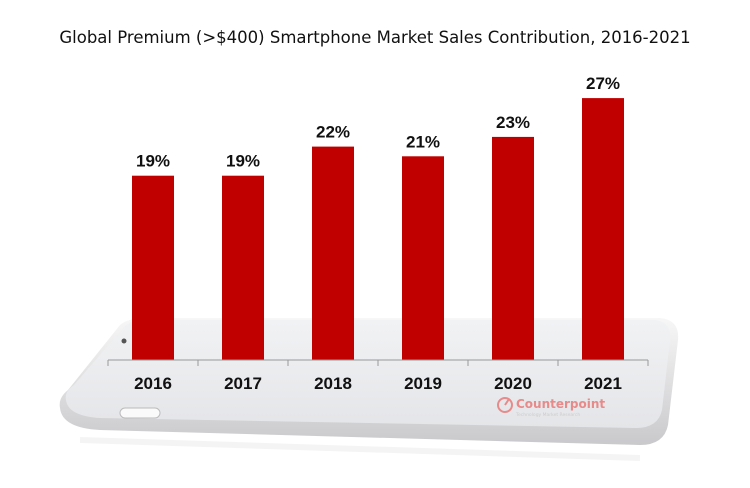  I want to click on x-tick-label: 2017, so click(243, 383).